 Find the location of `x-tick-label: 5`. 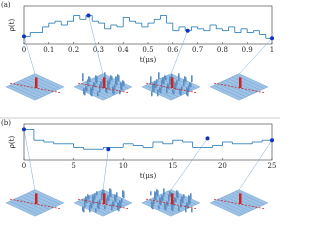

x-tick-label: 5 is located at coordinates (73, 166).